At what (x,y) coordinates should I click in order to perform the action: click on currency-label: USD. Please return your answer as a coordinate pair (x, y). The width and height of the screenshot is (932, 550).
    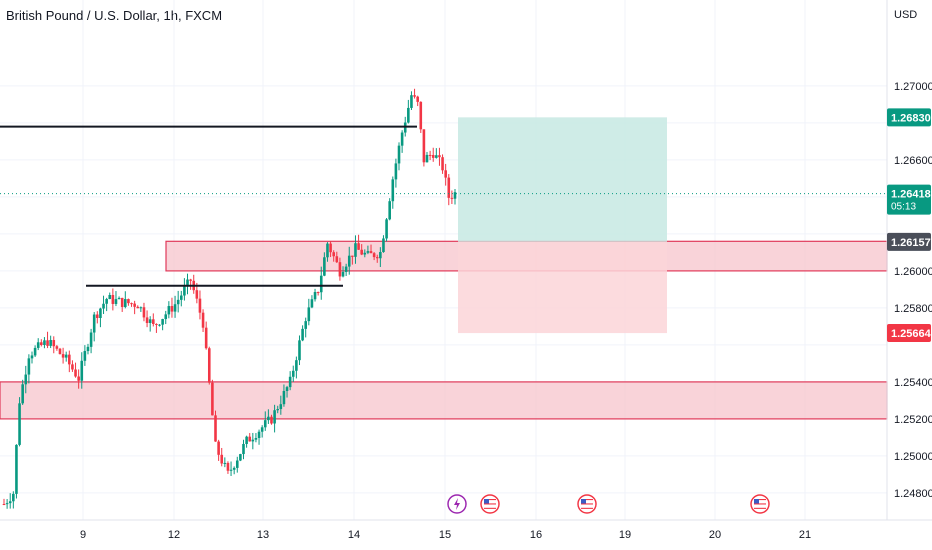
    Looking at the image, I should click on (906, 15).